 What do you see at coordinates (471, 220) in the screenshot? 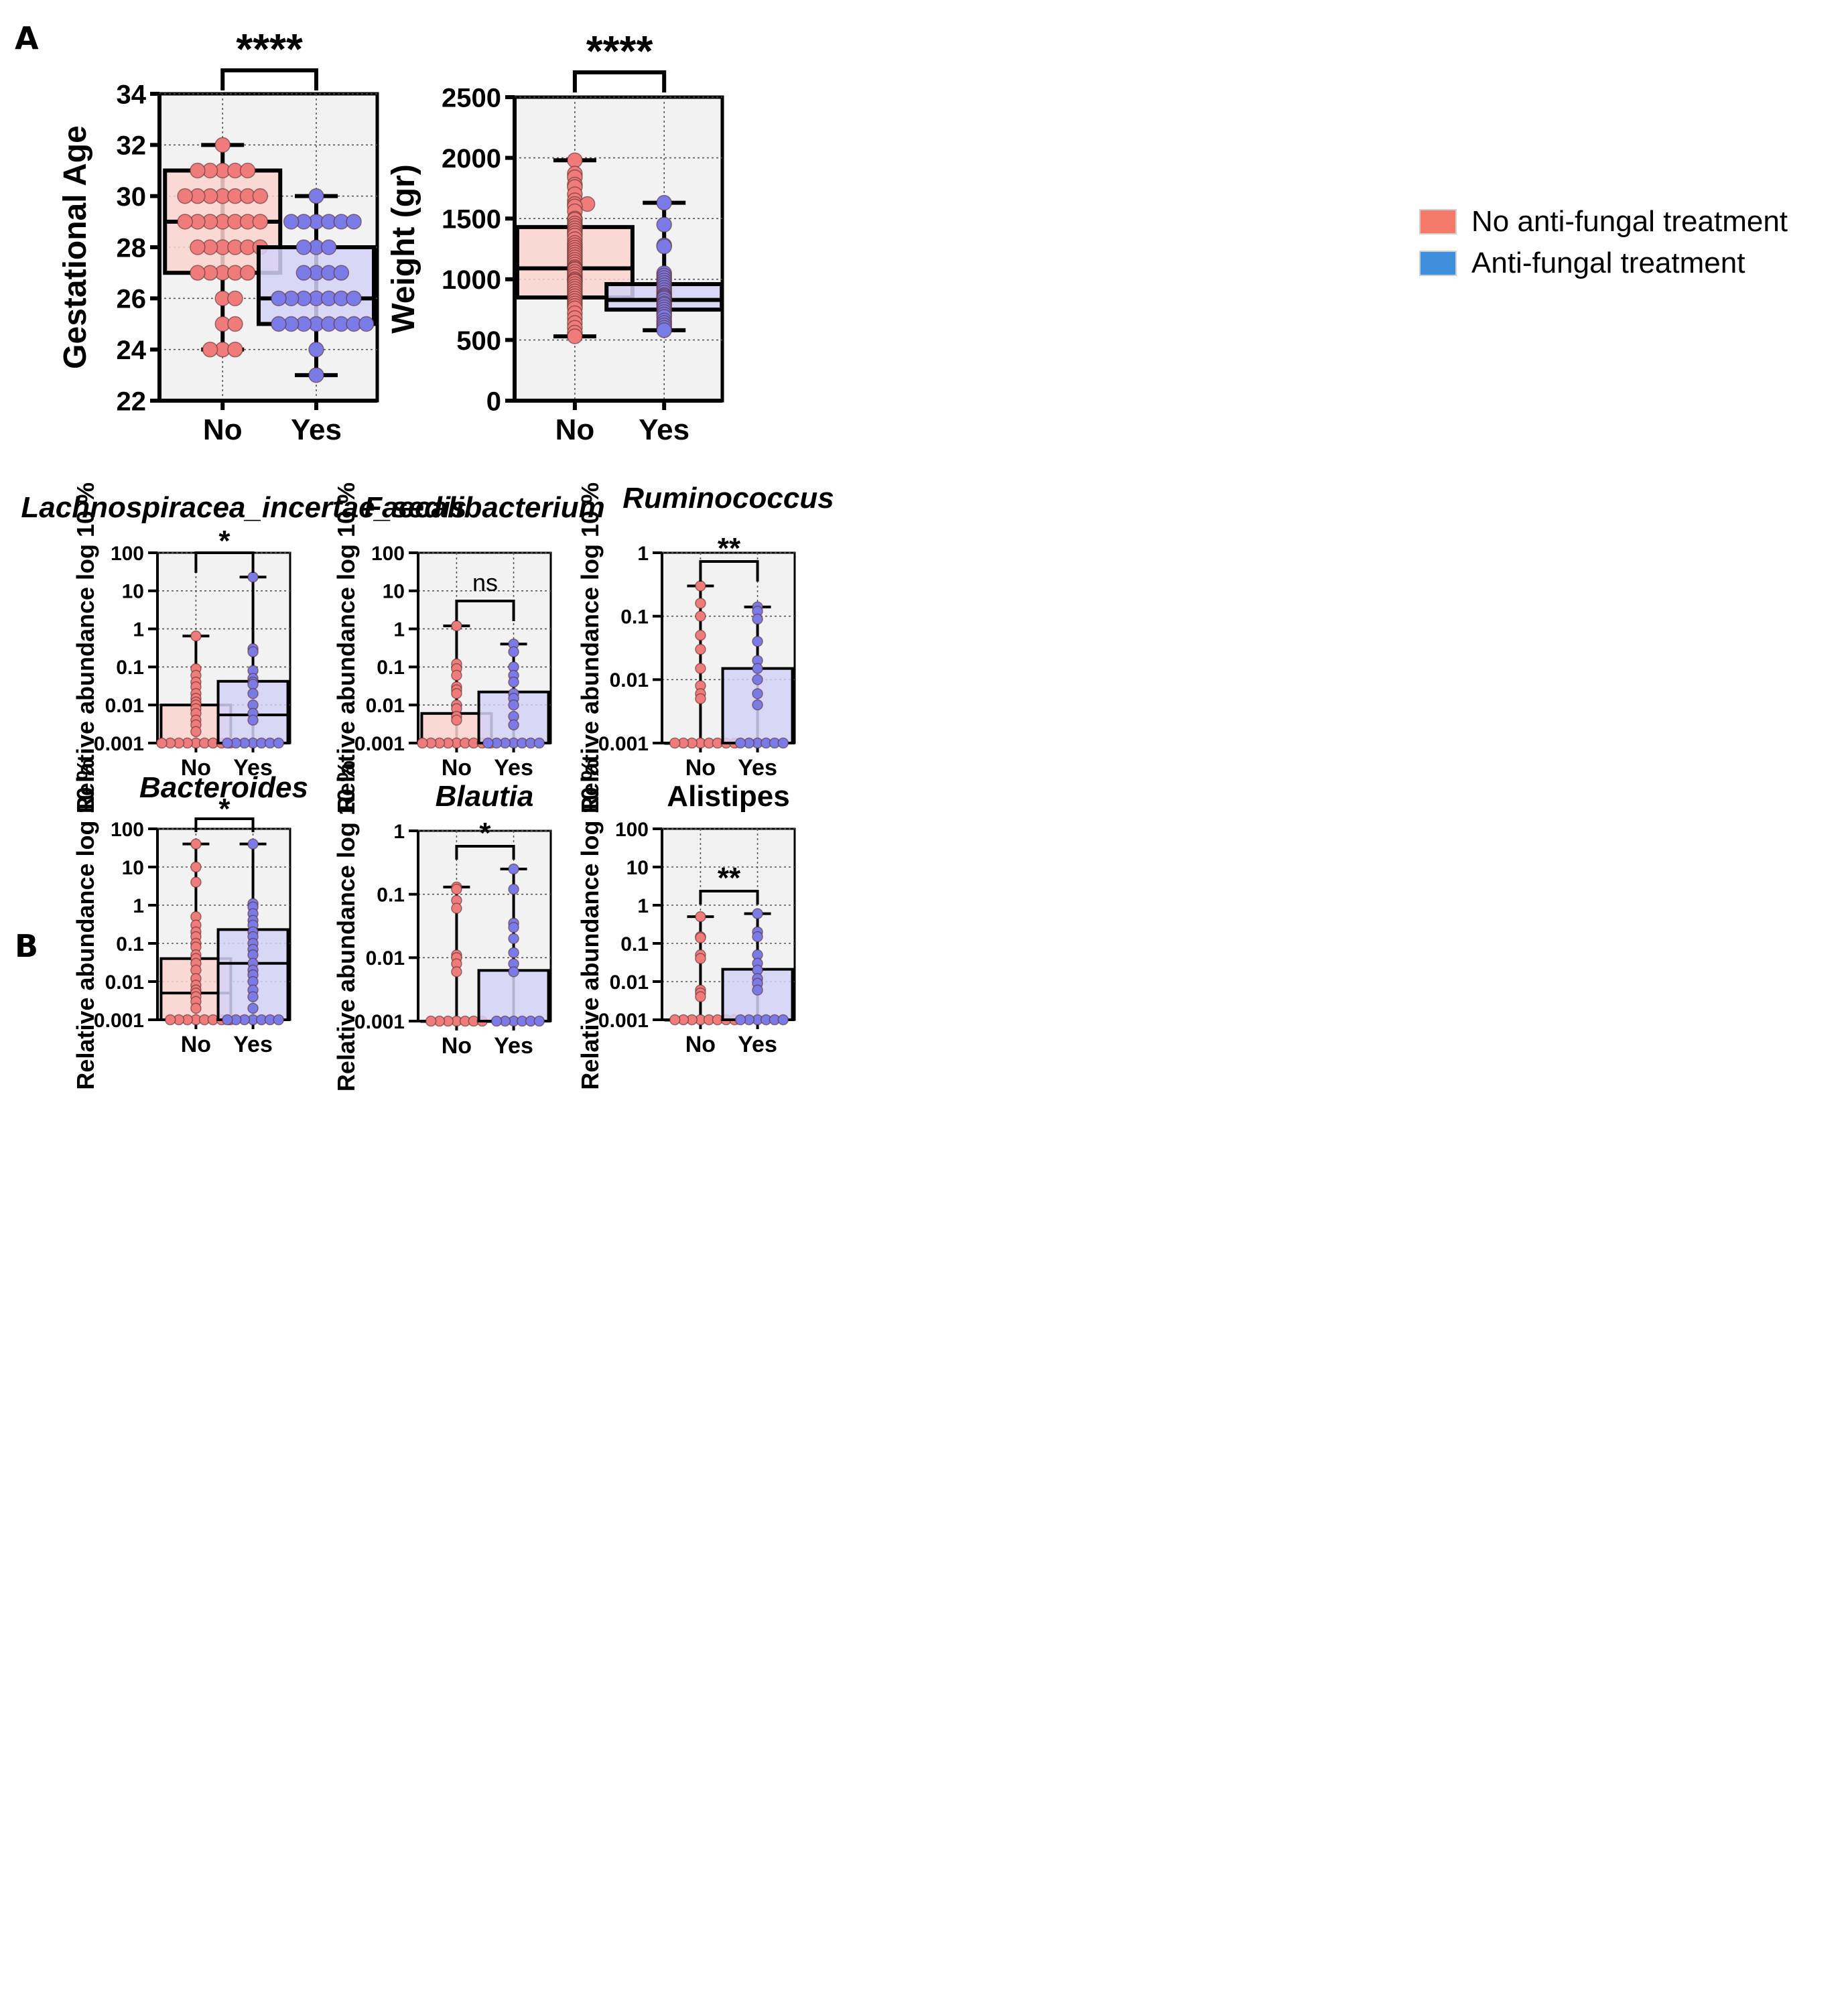
I see `y-tick-label: 1500` at bounding box center [471, 220].